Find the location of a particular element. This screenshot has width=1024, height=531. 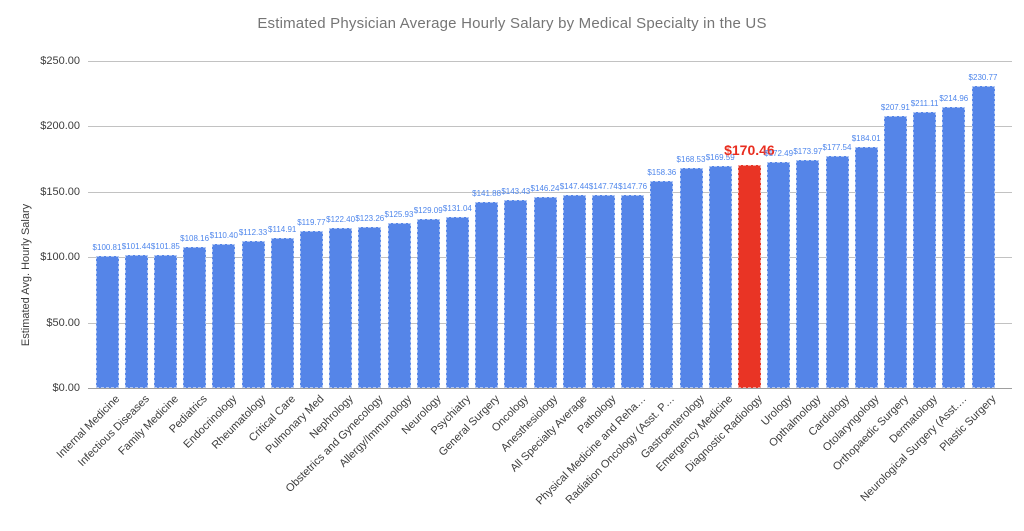

bar-value-label: $211.11 is located at coordinates (924, 103).